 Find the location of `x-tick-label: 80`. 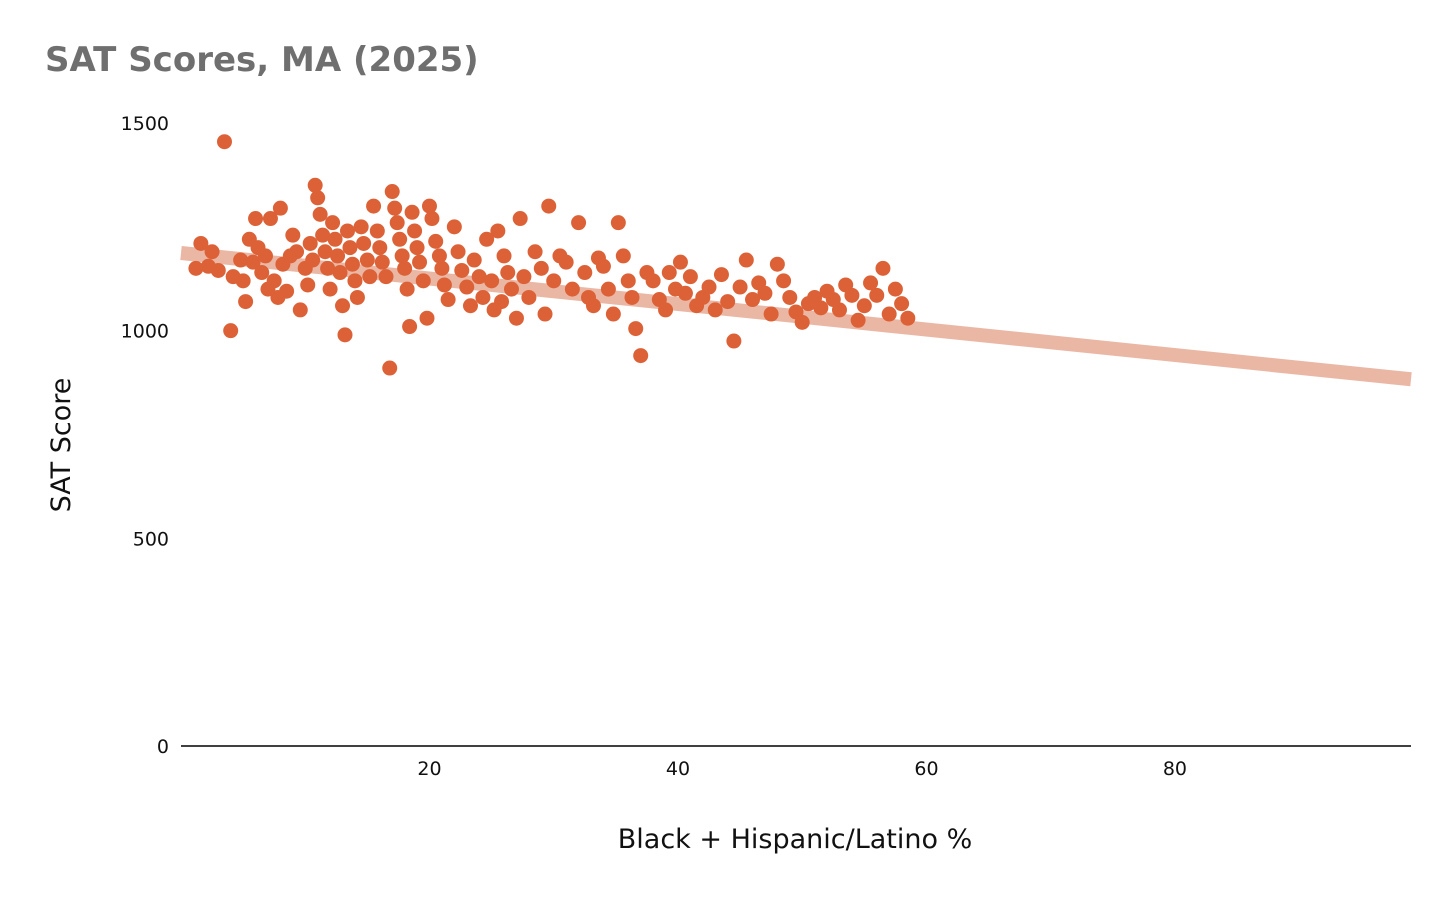

x-tick-label: 80 is located at coordinates (1175, 769).